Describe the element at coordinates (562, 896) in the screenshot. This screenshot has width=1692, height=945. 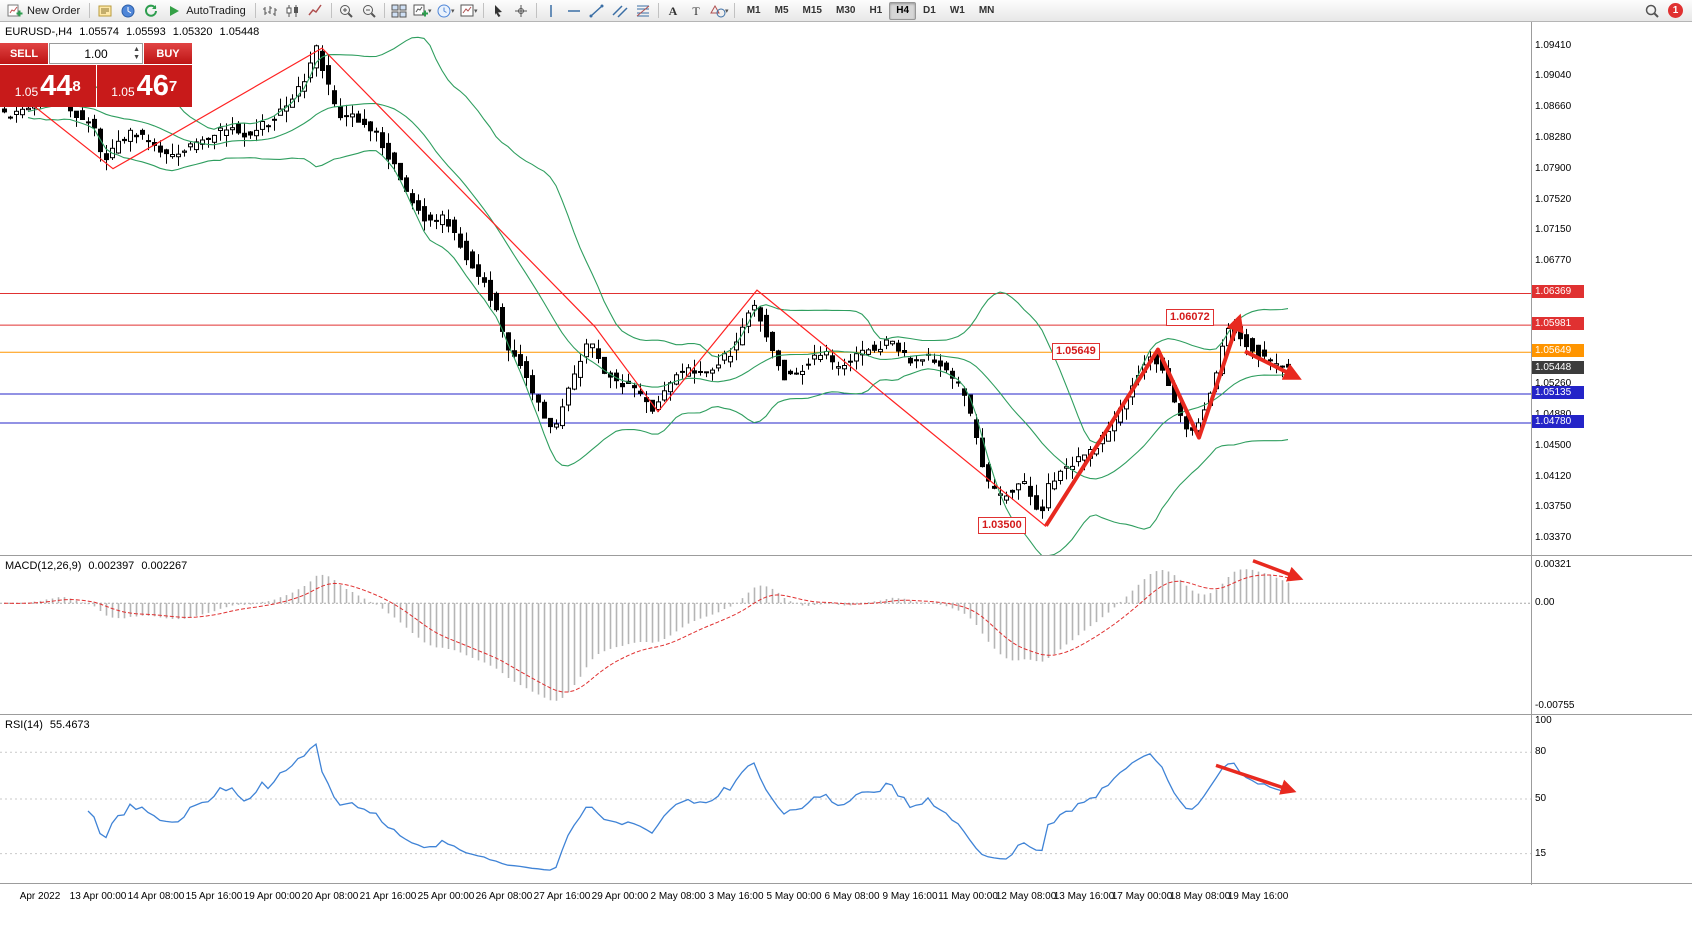
I see `time-tick-label: 27 Apr 16:00` at that location.